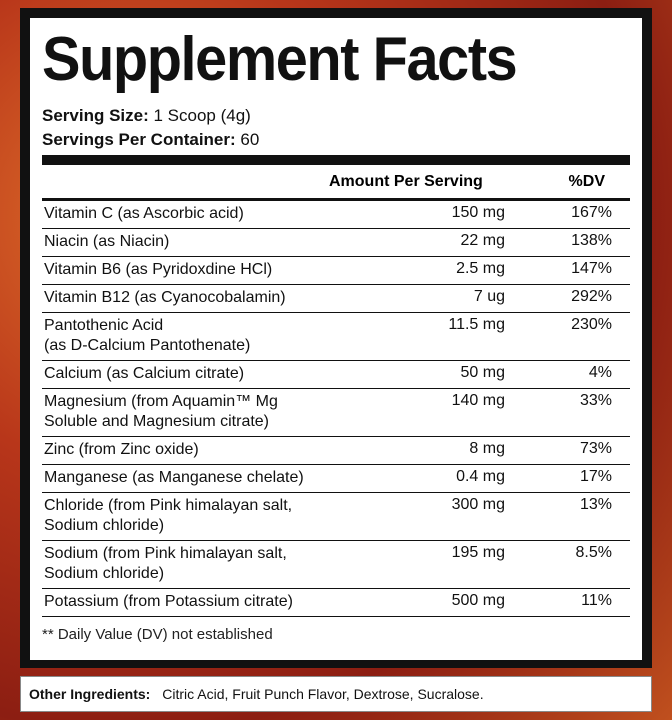  What do you see at coordinates (165, 553) in the screenshot?
I see `name-line: Sodium (from Pink himalayan salt,` at bounding box center [165, 553].